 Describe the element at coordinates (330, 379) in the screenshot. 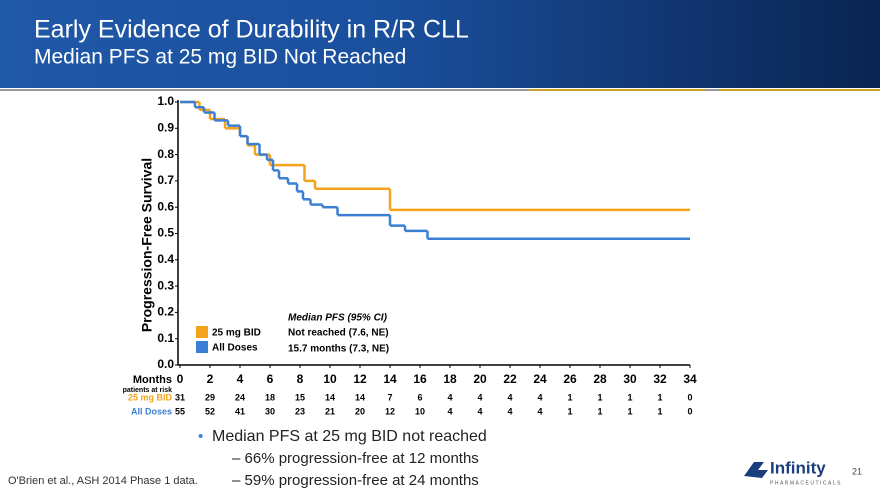

I see `x-tick-label: 10` at that location.